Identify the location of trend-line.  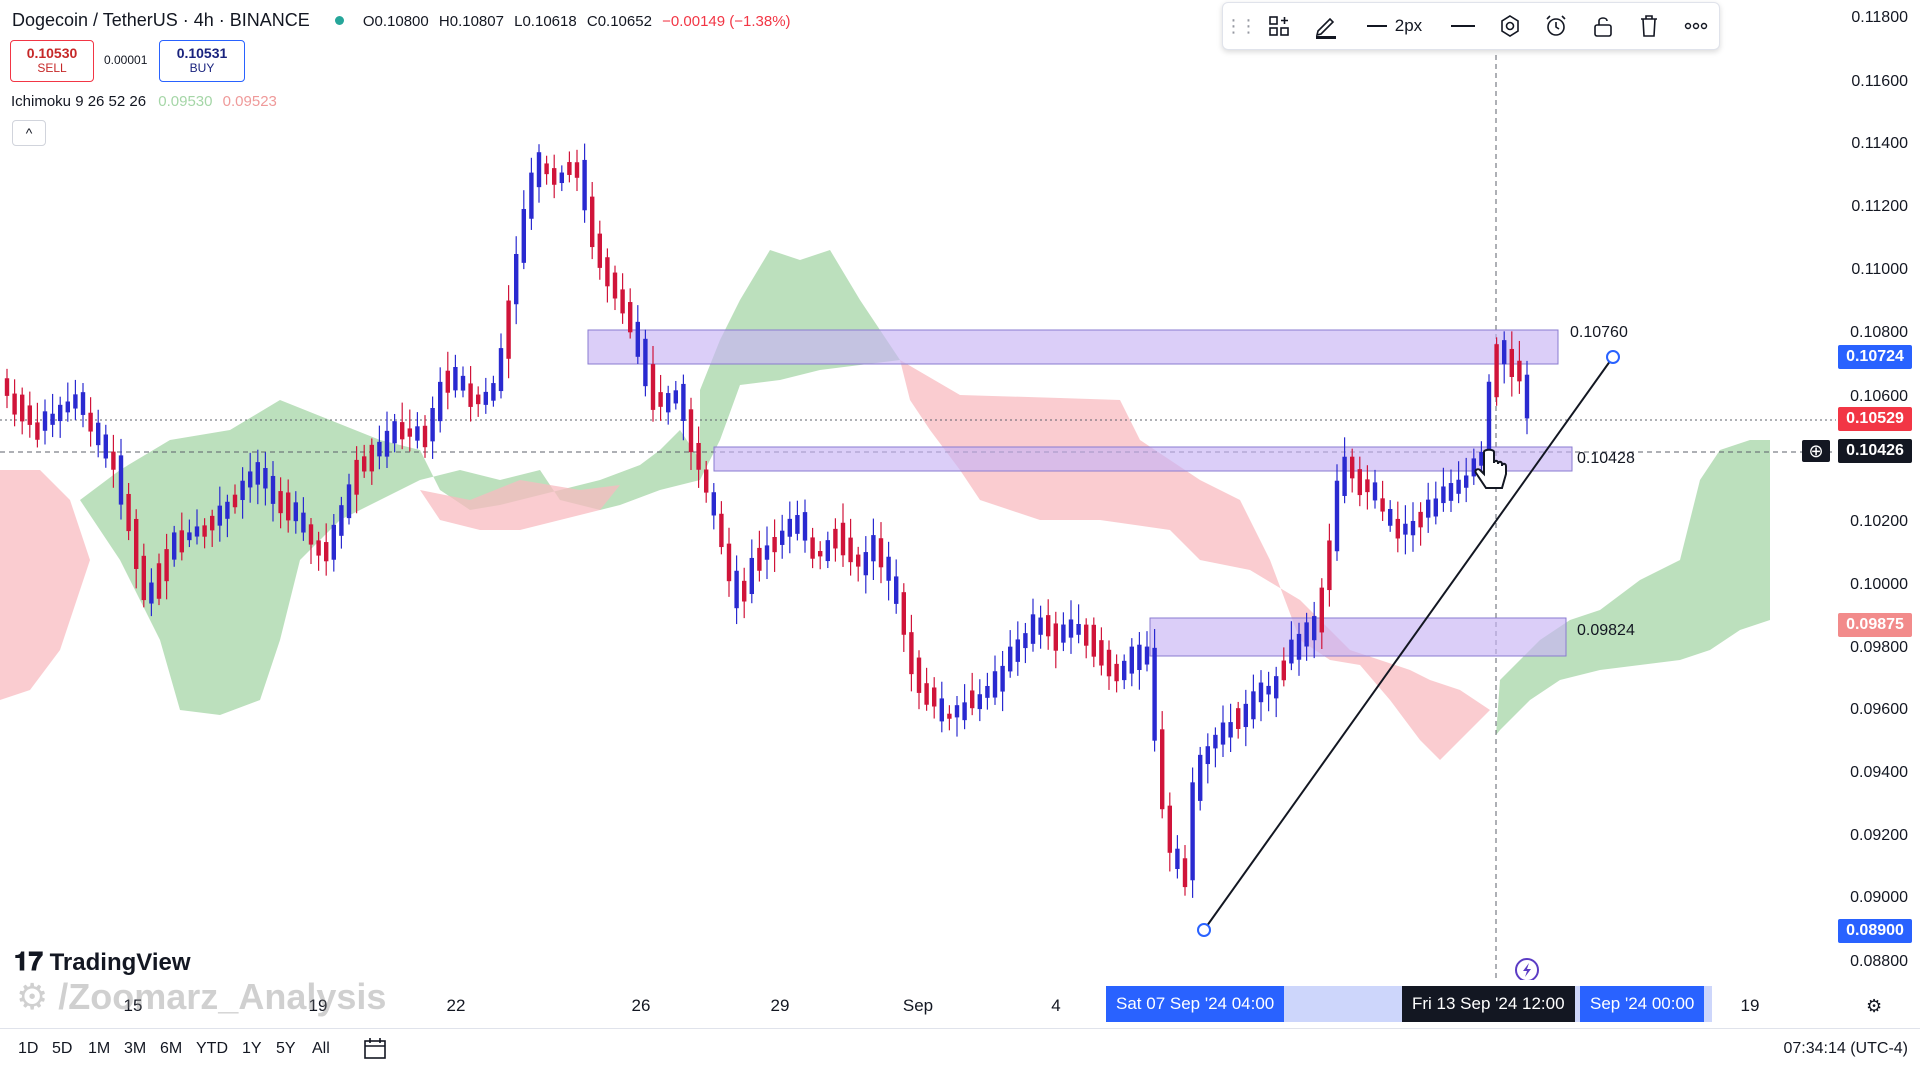
(1408, 643).